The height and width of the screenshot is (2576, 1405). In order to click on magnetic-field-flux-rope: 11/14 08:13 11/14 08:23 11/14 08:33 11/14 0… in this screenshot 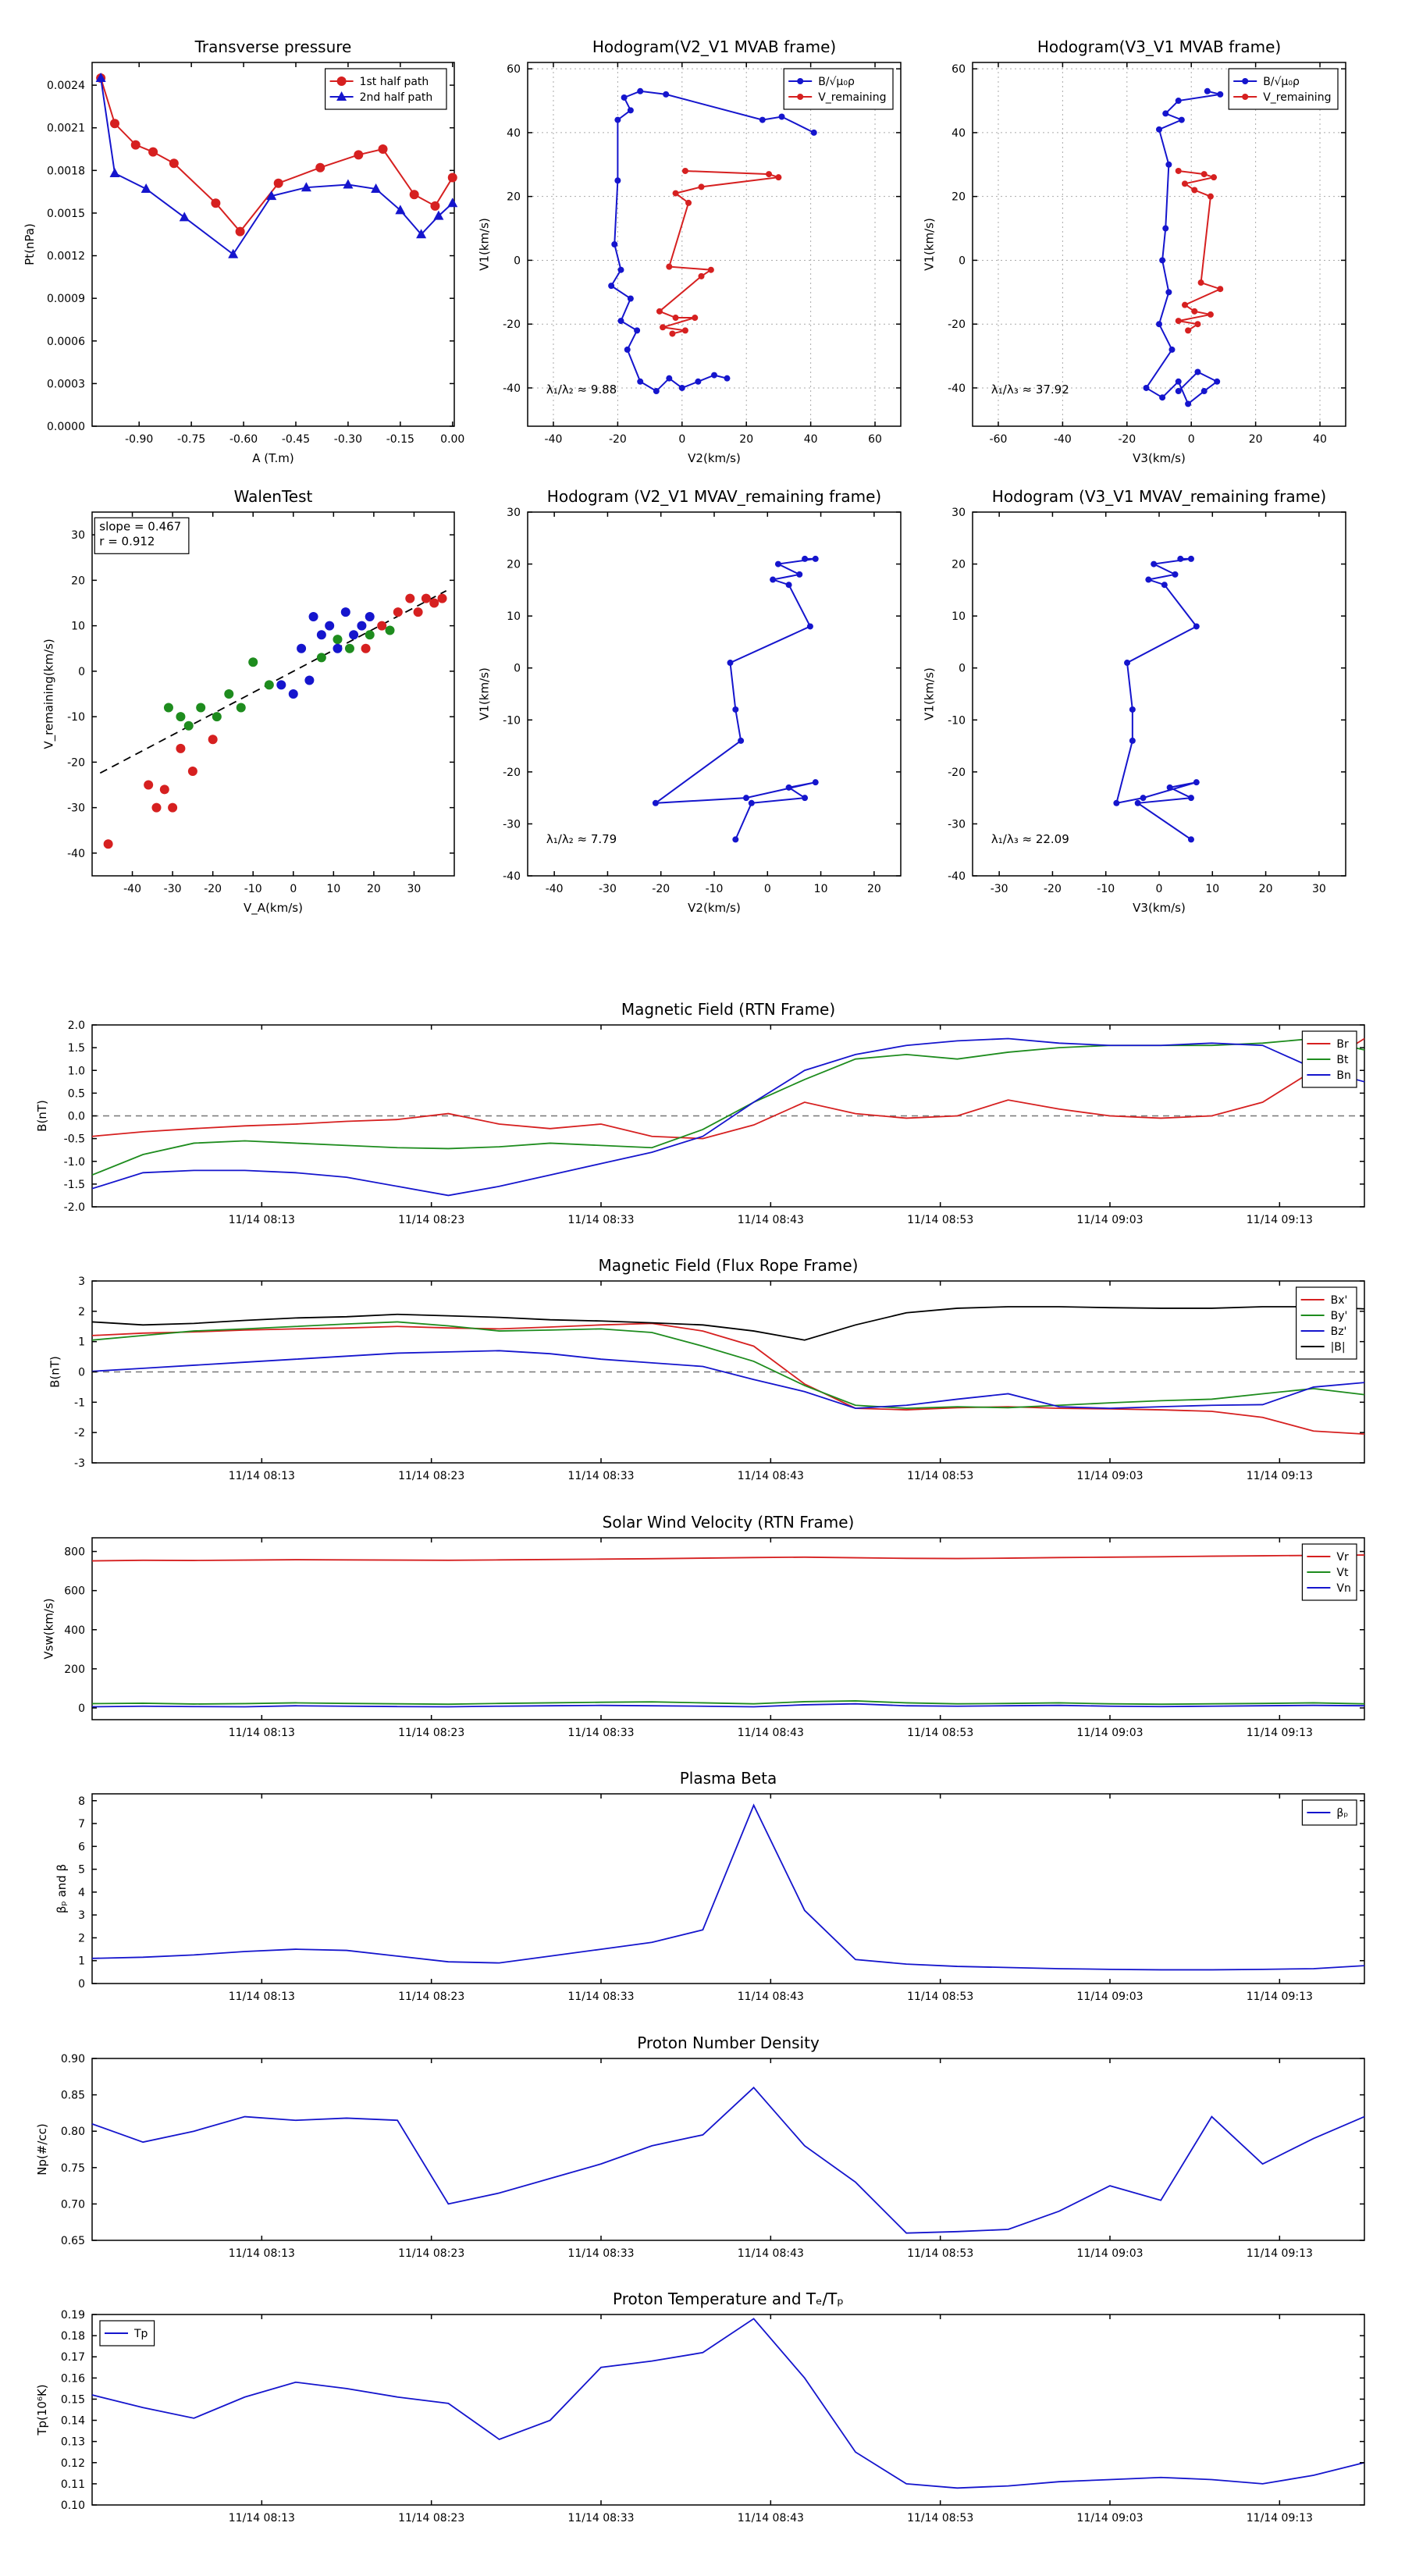, I will do `click(707, 1369)`.